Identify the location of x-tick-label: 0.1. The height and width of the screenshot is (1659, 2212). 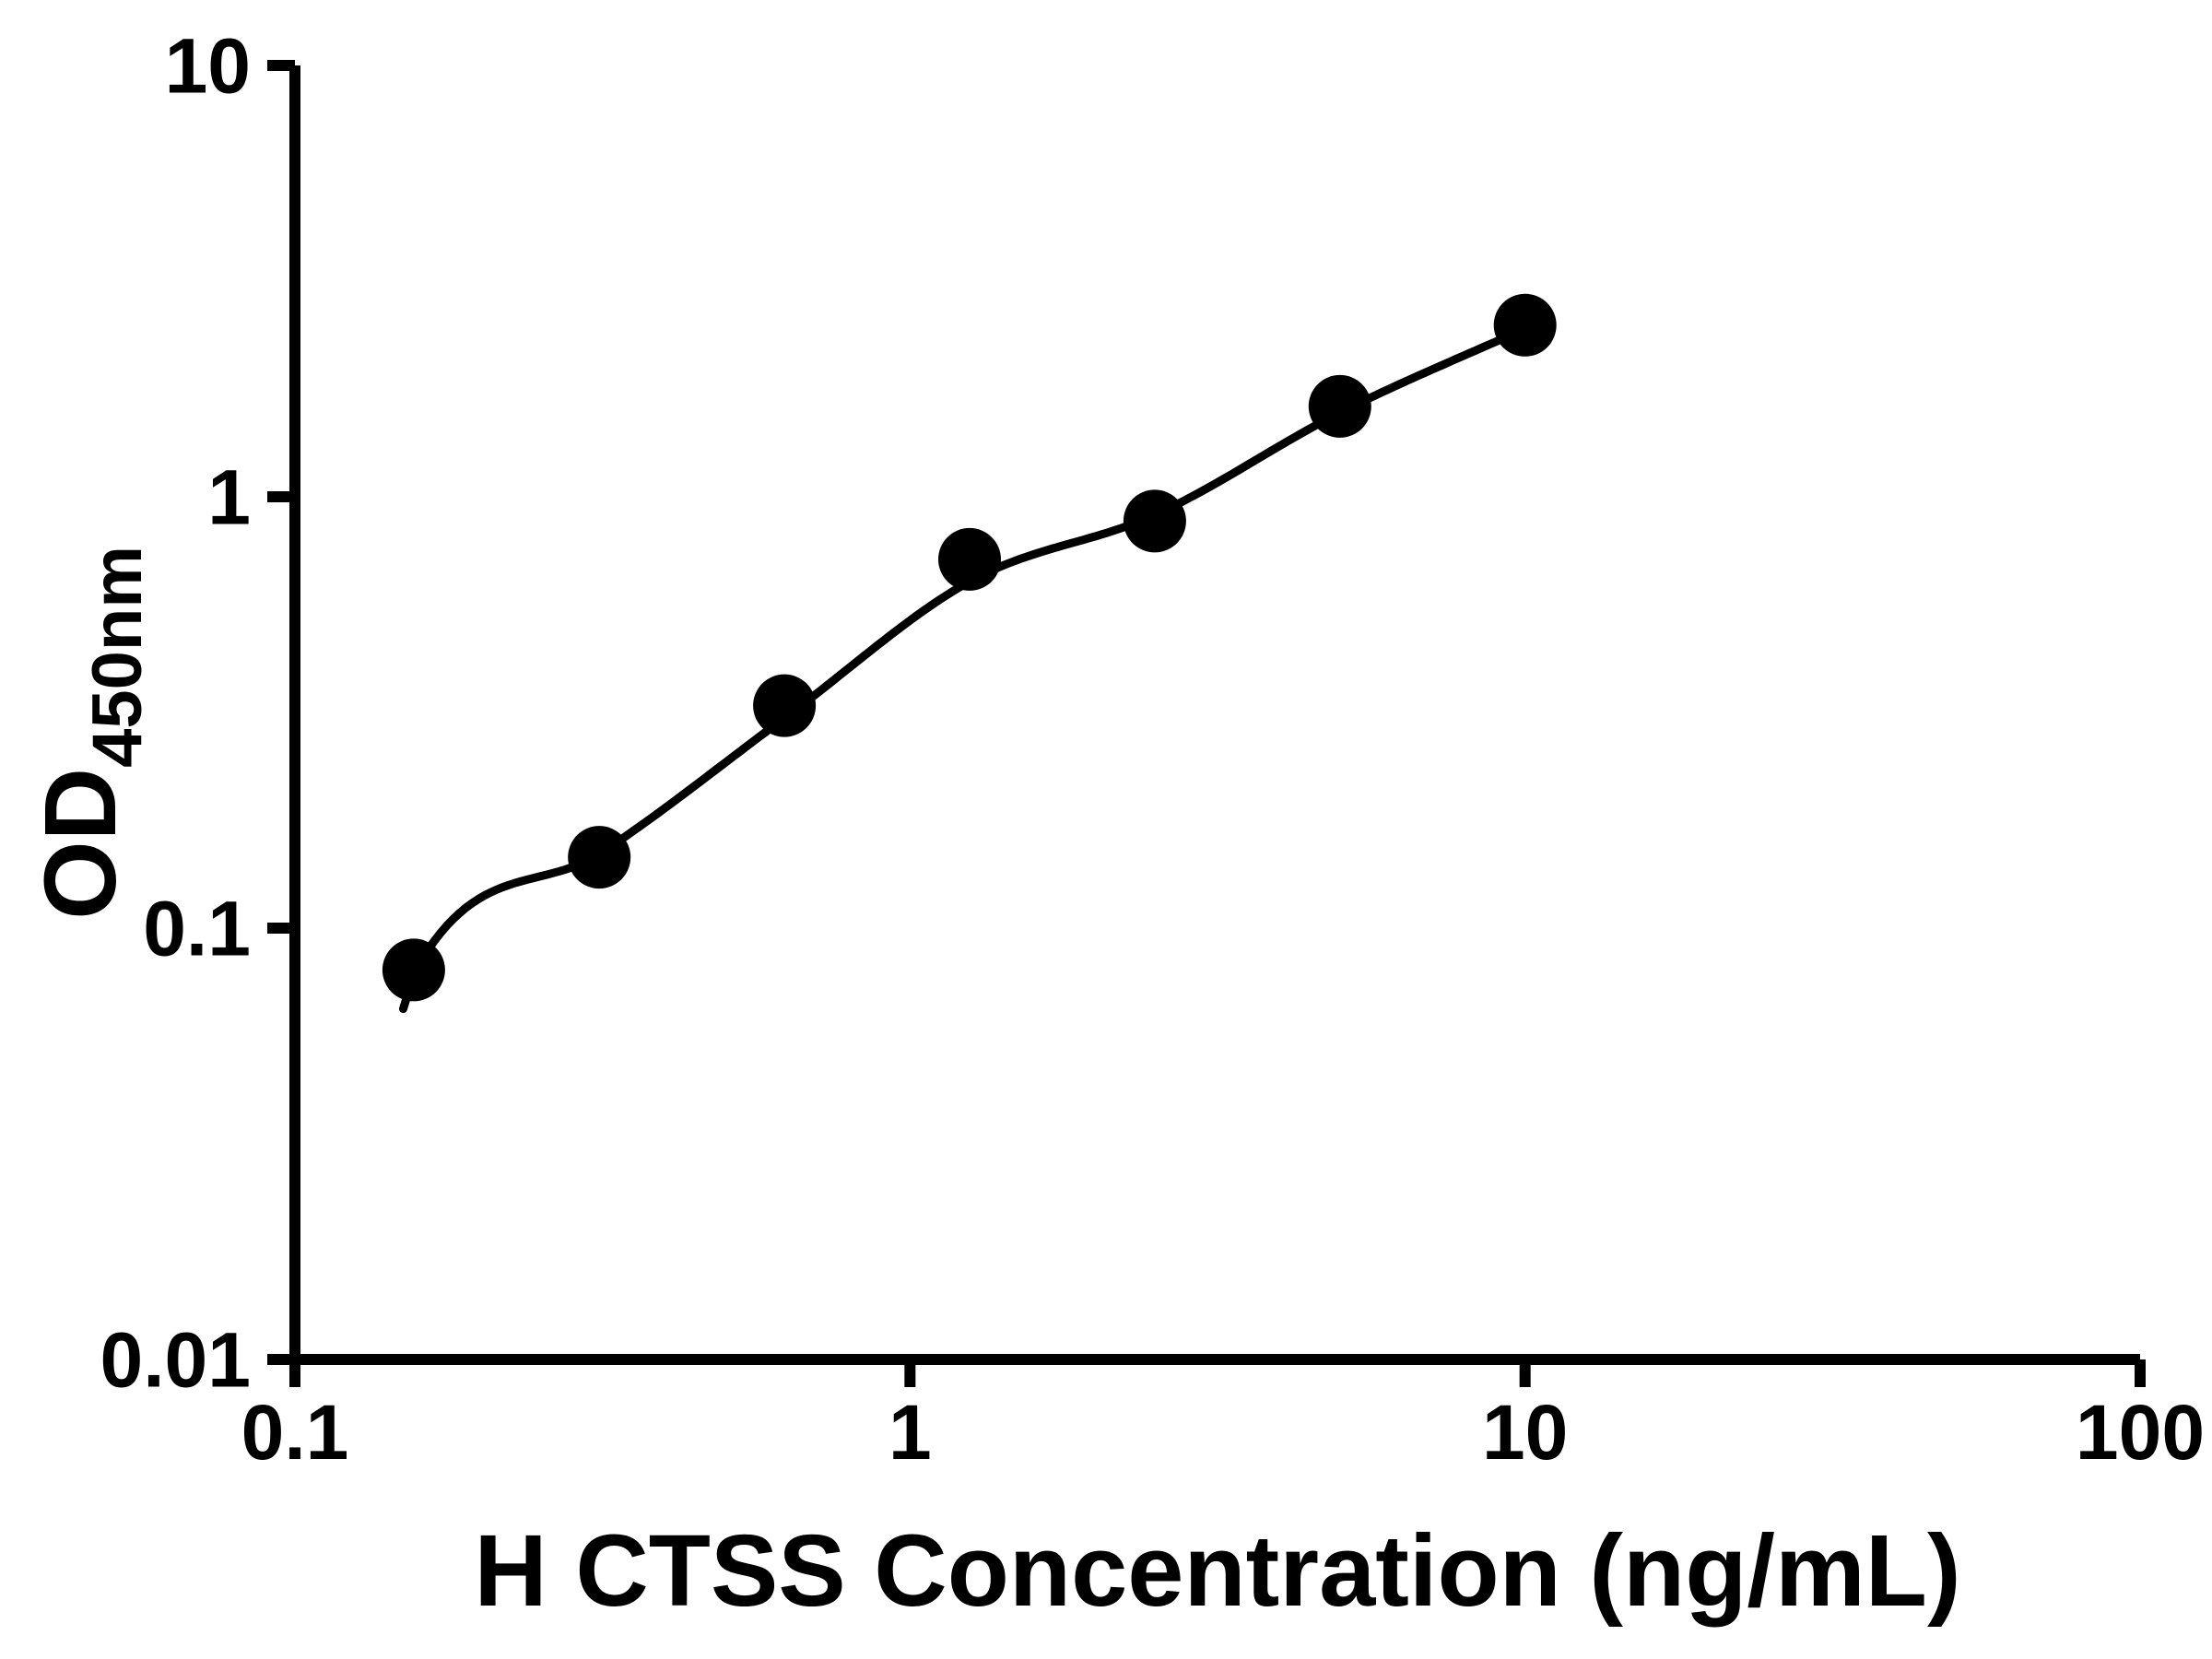
(295, 1432).